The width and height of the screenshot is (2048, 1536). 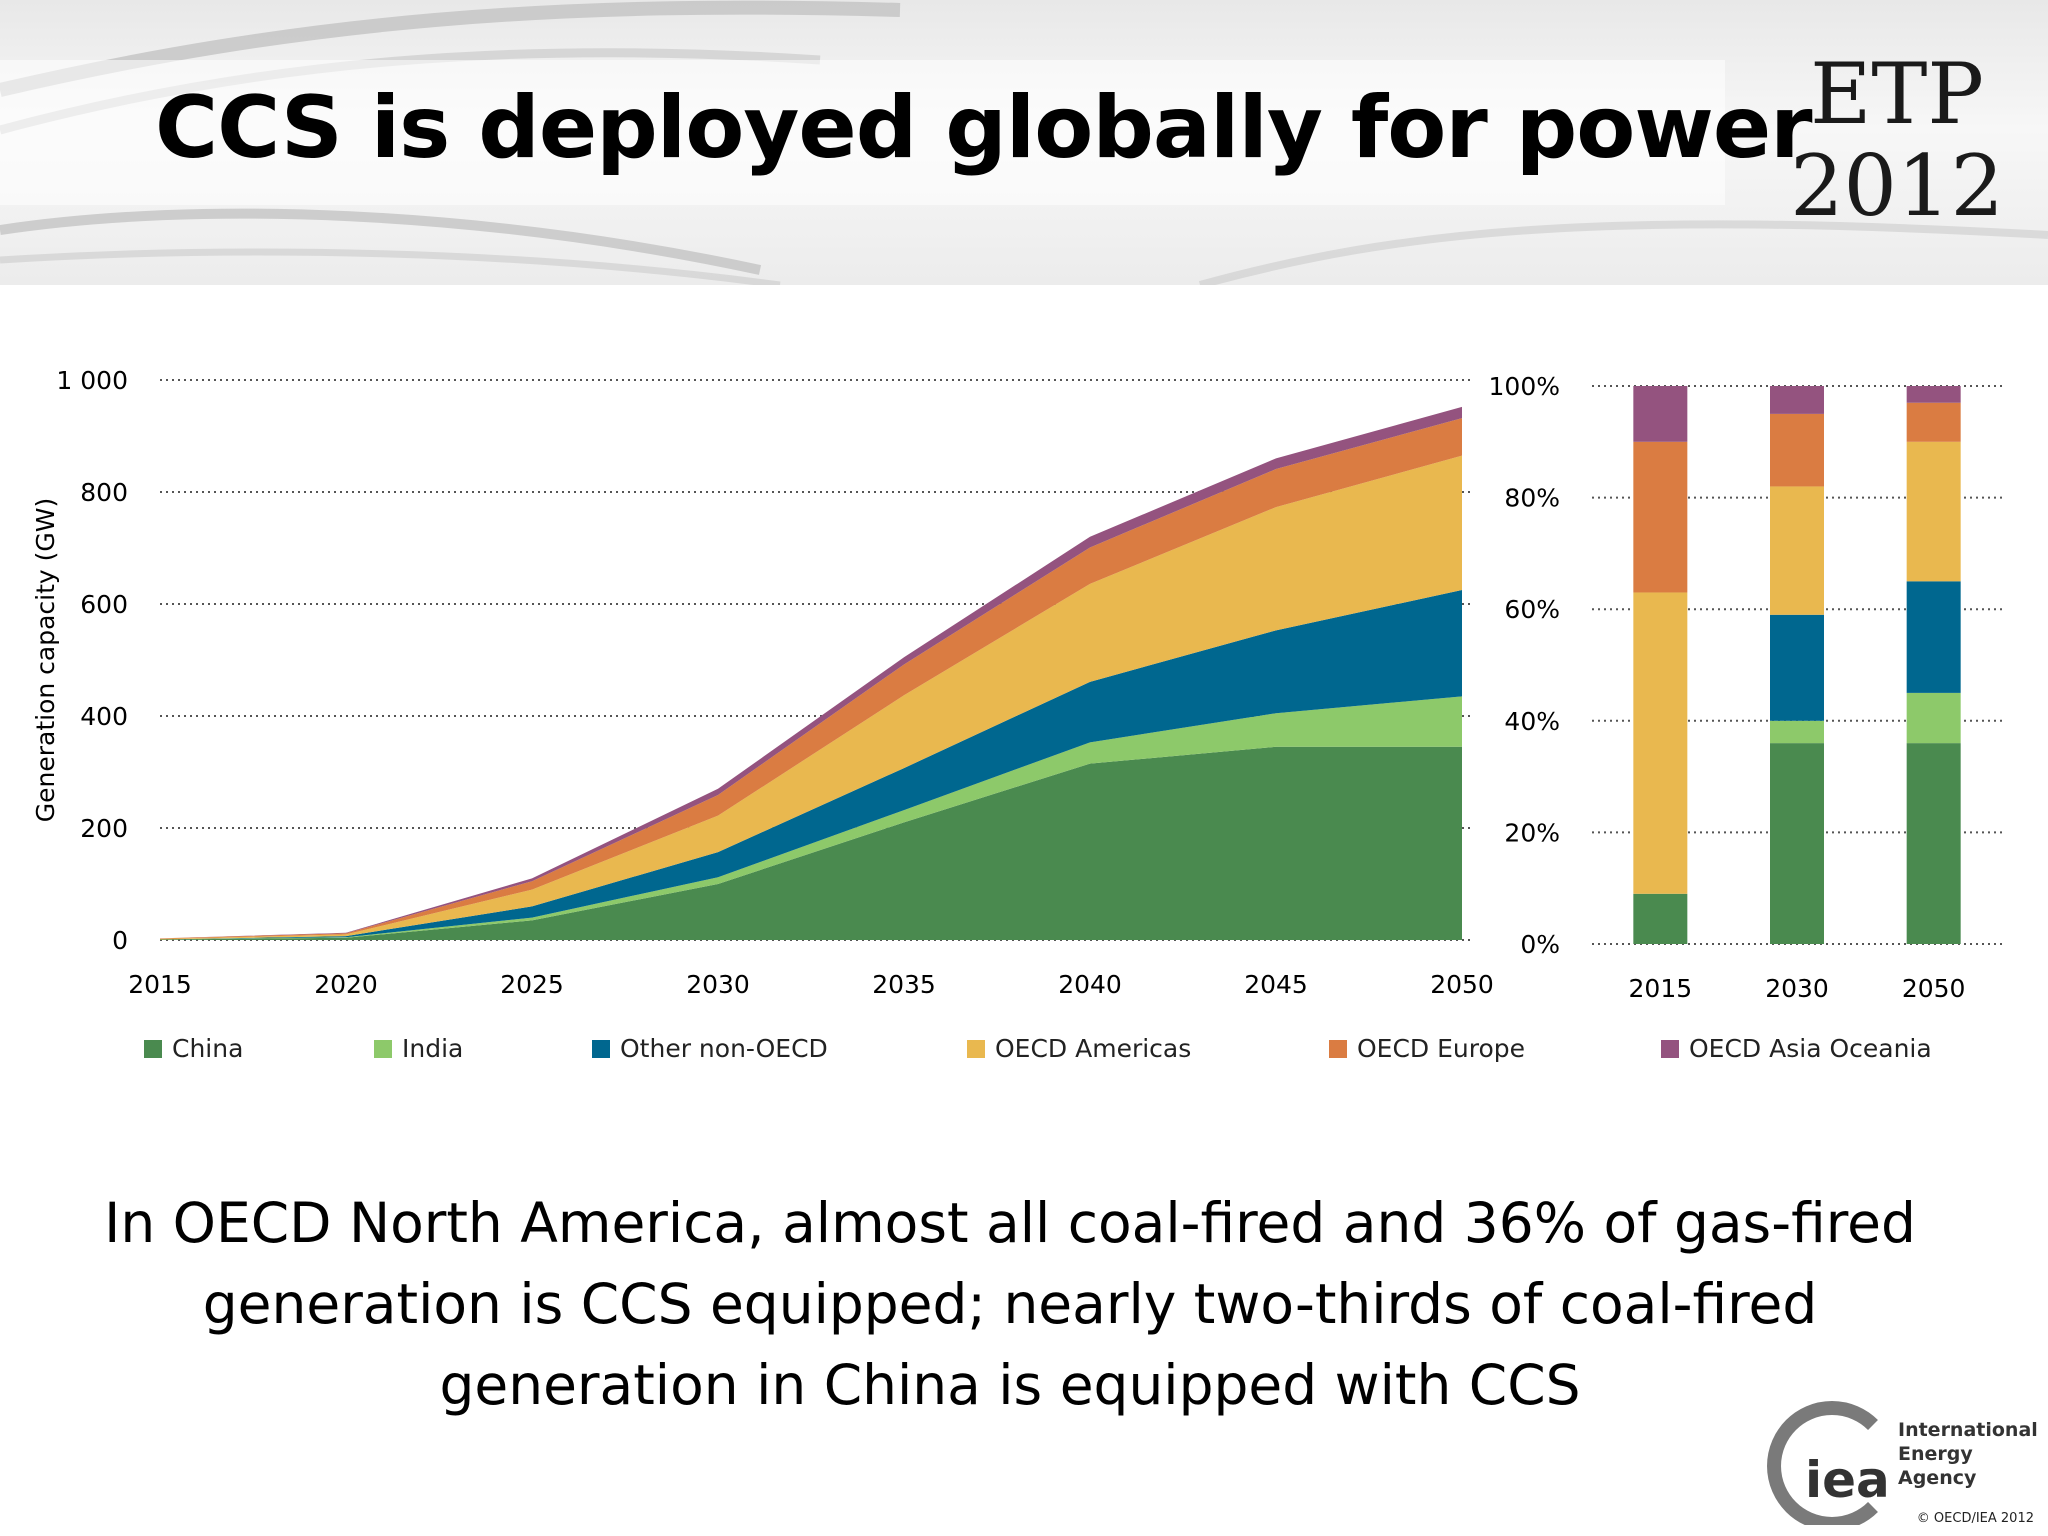 What do you see at coordinates (1897, 186) in the screenshot?
I see `badge-line-2: 2012` at bounding box center [1897, 186].